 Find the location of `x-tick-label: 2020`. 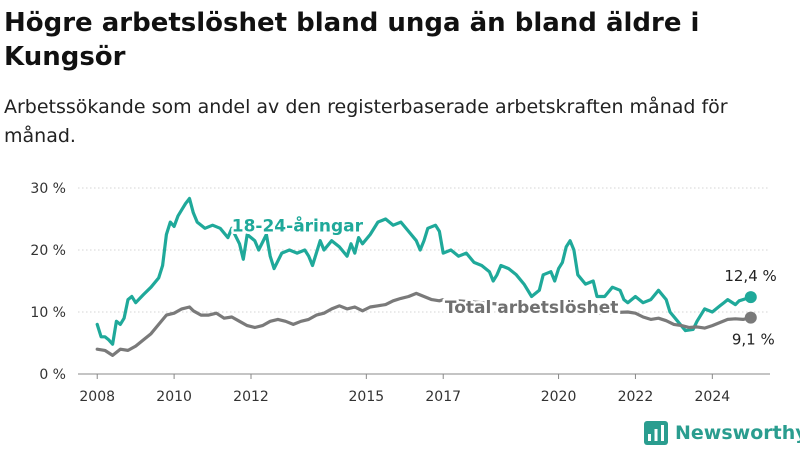

x-tick-label: 2020 is located at coordinates (559, 397).